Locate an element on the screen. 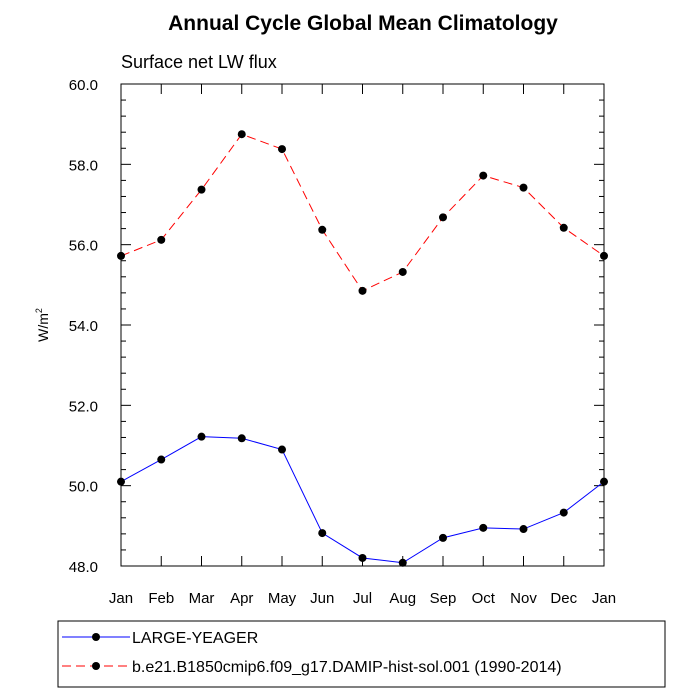 This screenshot has width=700, height=700. x-tick-label: Apr is located at coordinates (241, 598).